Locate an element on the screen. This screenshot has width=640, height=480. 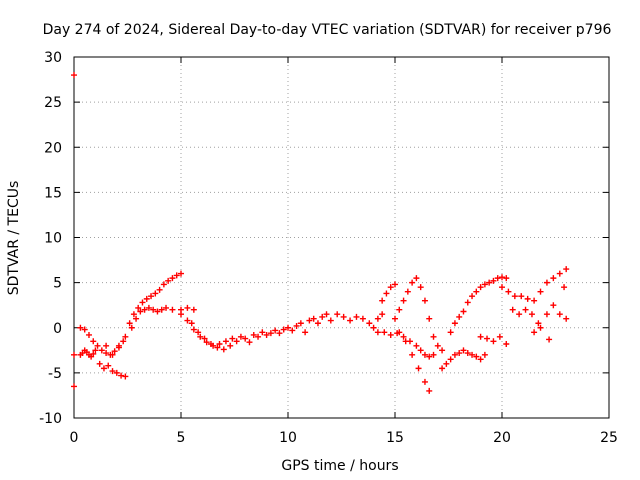
y-tick-label: 15 is located at coordinates (53, 193).